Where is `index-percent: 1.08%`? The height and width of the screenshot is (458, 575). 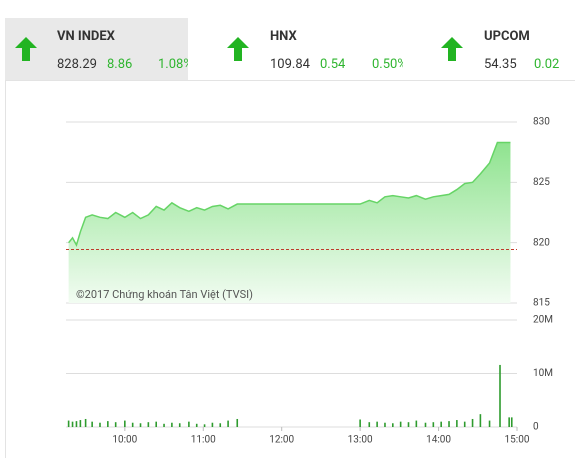 index-percent: 1.08% is located at coordinates (173, 64).